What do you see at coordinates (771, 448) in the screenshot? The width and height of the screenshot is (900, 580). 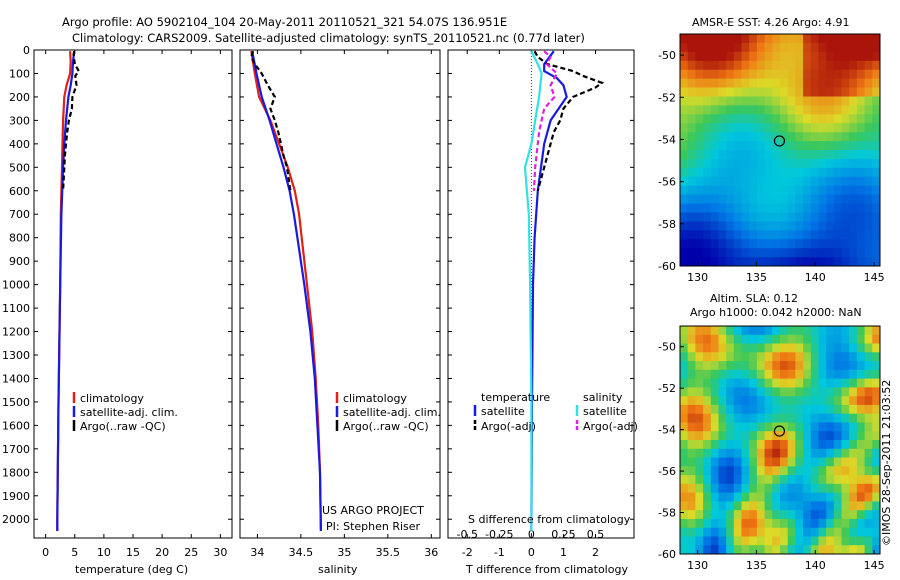 I see `sla-map: 130 135 140 145 -50 -52 -54 -56 -58 -60` at bounding box center [771, 448].